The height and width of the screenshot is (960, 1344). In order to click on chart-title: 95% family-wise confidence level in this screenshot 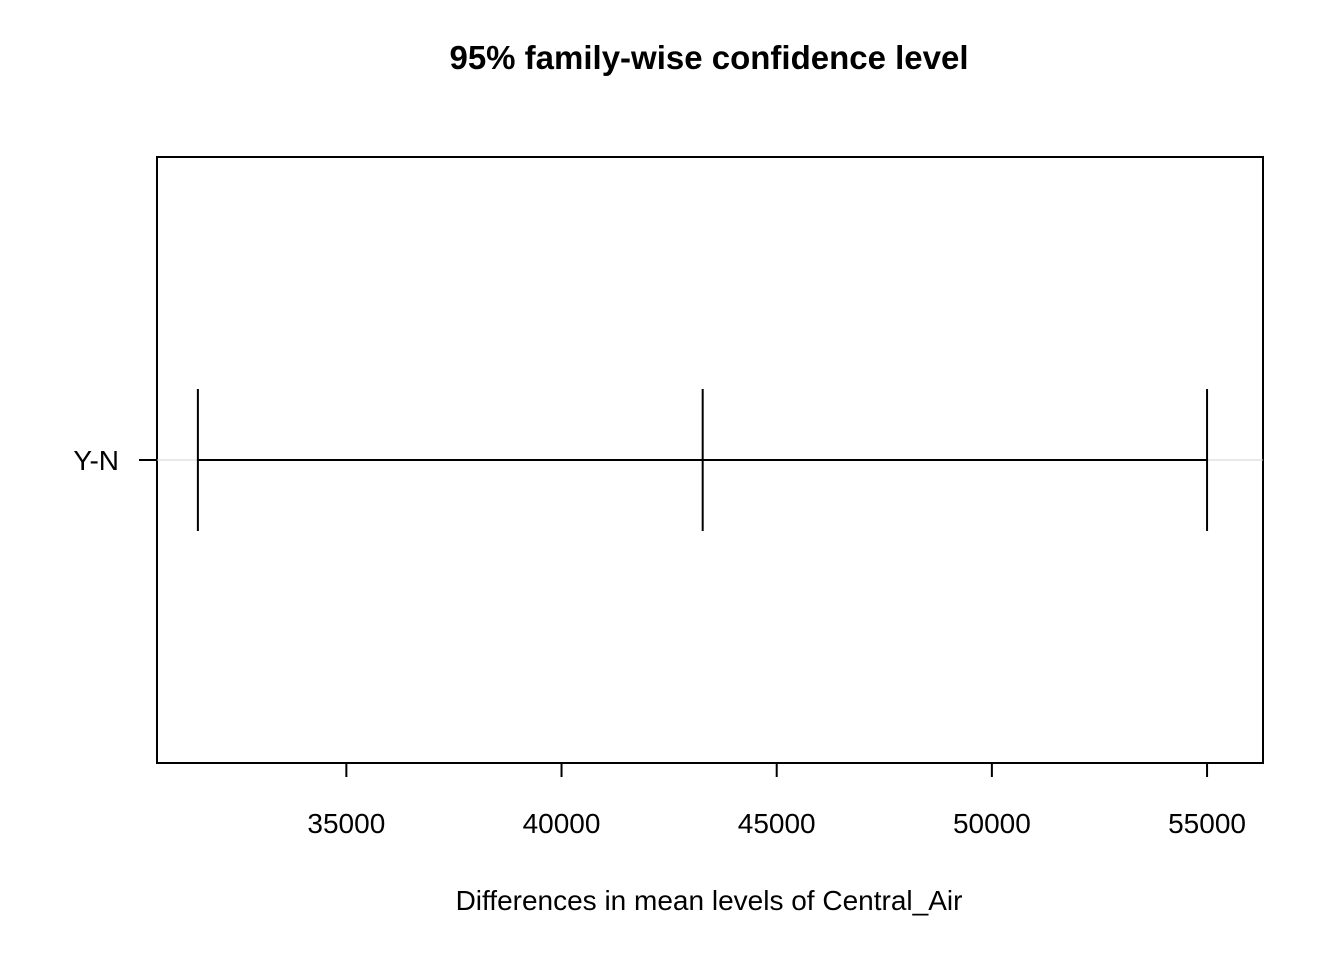, I will do `click(708, 57)`.